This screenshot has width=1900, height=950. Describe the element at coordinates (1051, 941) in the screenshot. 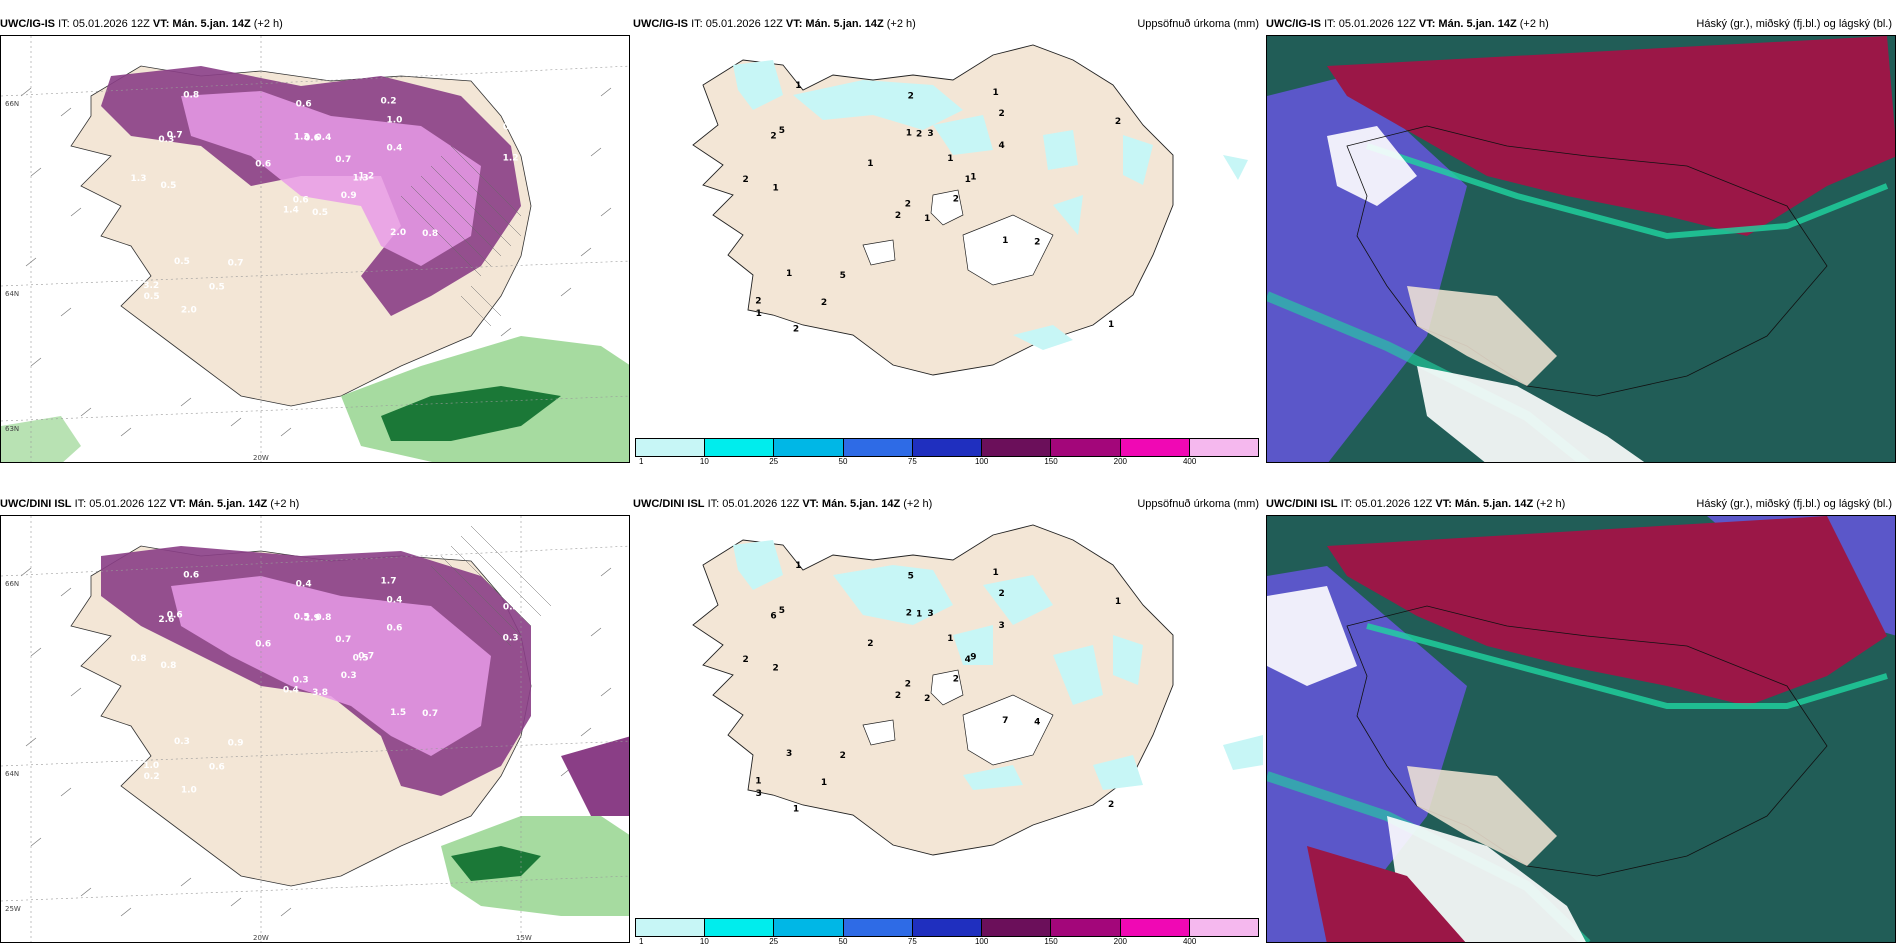

I see `colorbar-tick: 150` at that location.